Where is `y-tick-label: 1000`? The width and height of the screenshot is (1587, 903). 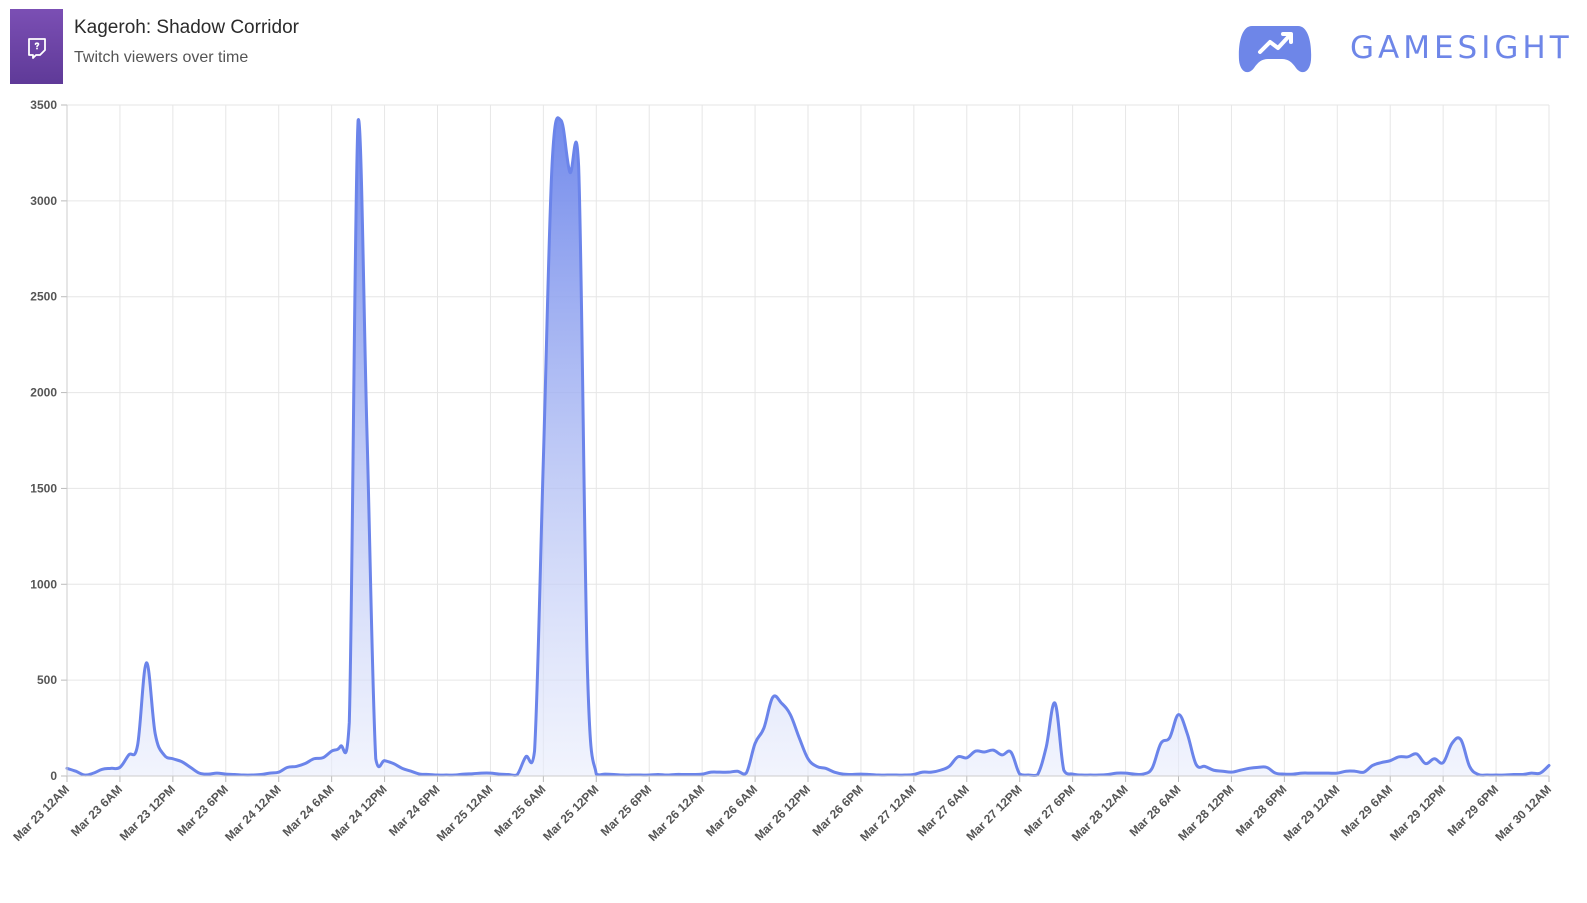 y-tick-label: 1000 is located at coordinates (43, 584).